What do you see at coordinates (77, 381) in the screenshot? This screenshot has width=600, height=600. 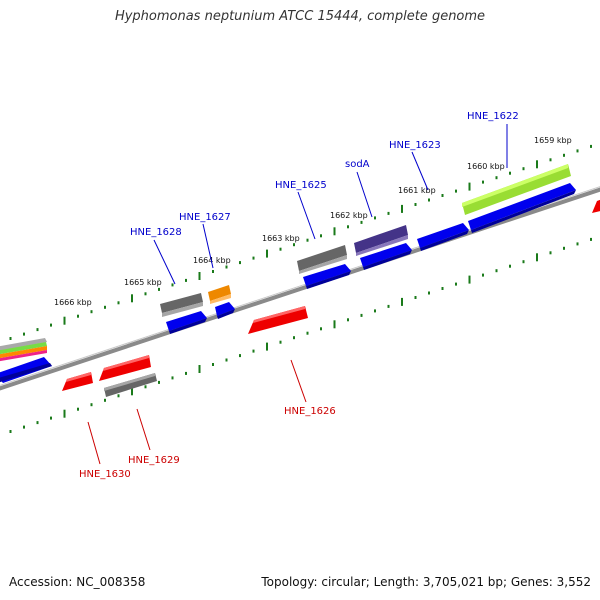 I see `cds-hne-1630-red` at bounding box center [77, 381].